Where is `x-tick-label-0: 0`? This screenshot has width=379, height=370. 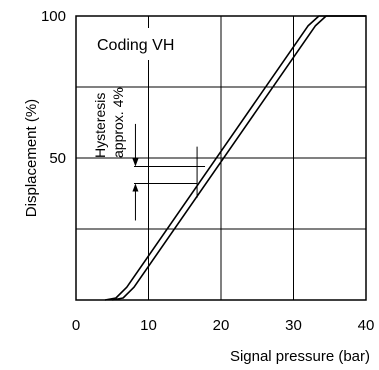
x-tick-label-0: 0 is located at coordinates (76, 325).